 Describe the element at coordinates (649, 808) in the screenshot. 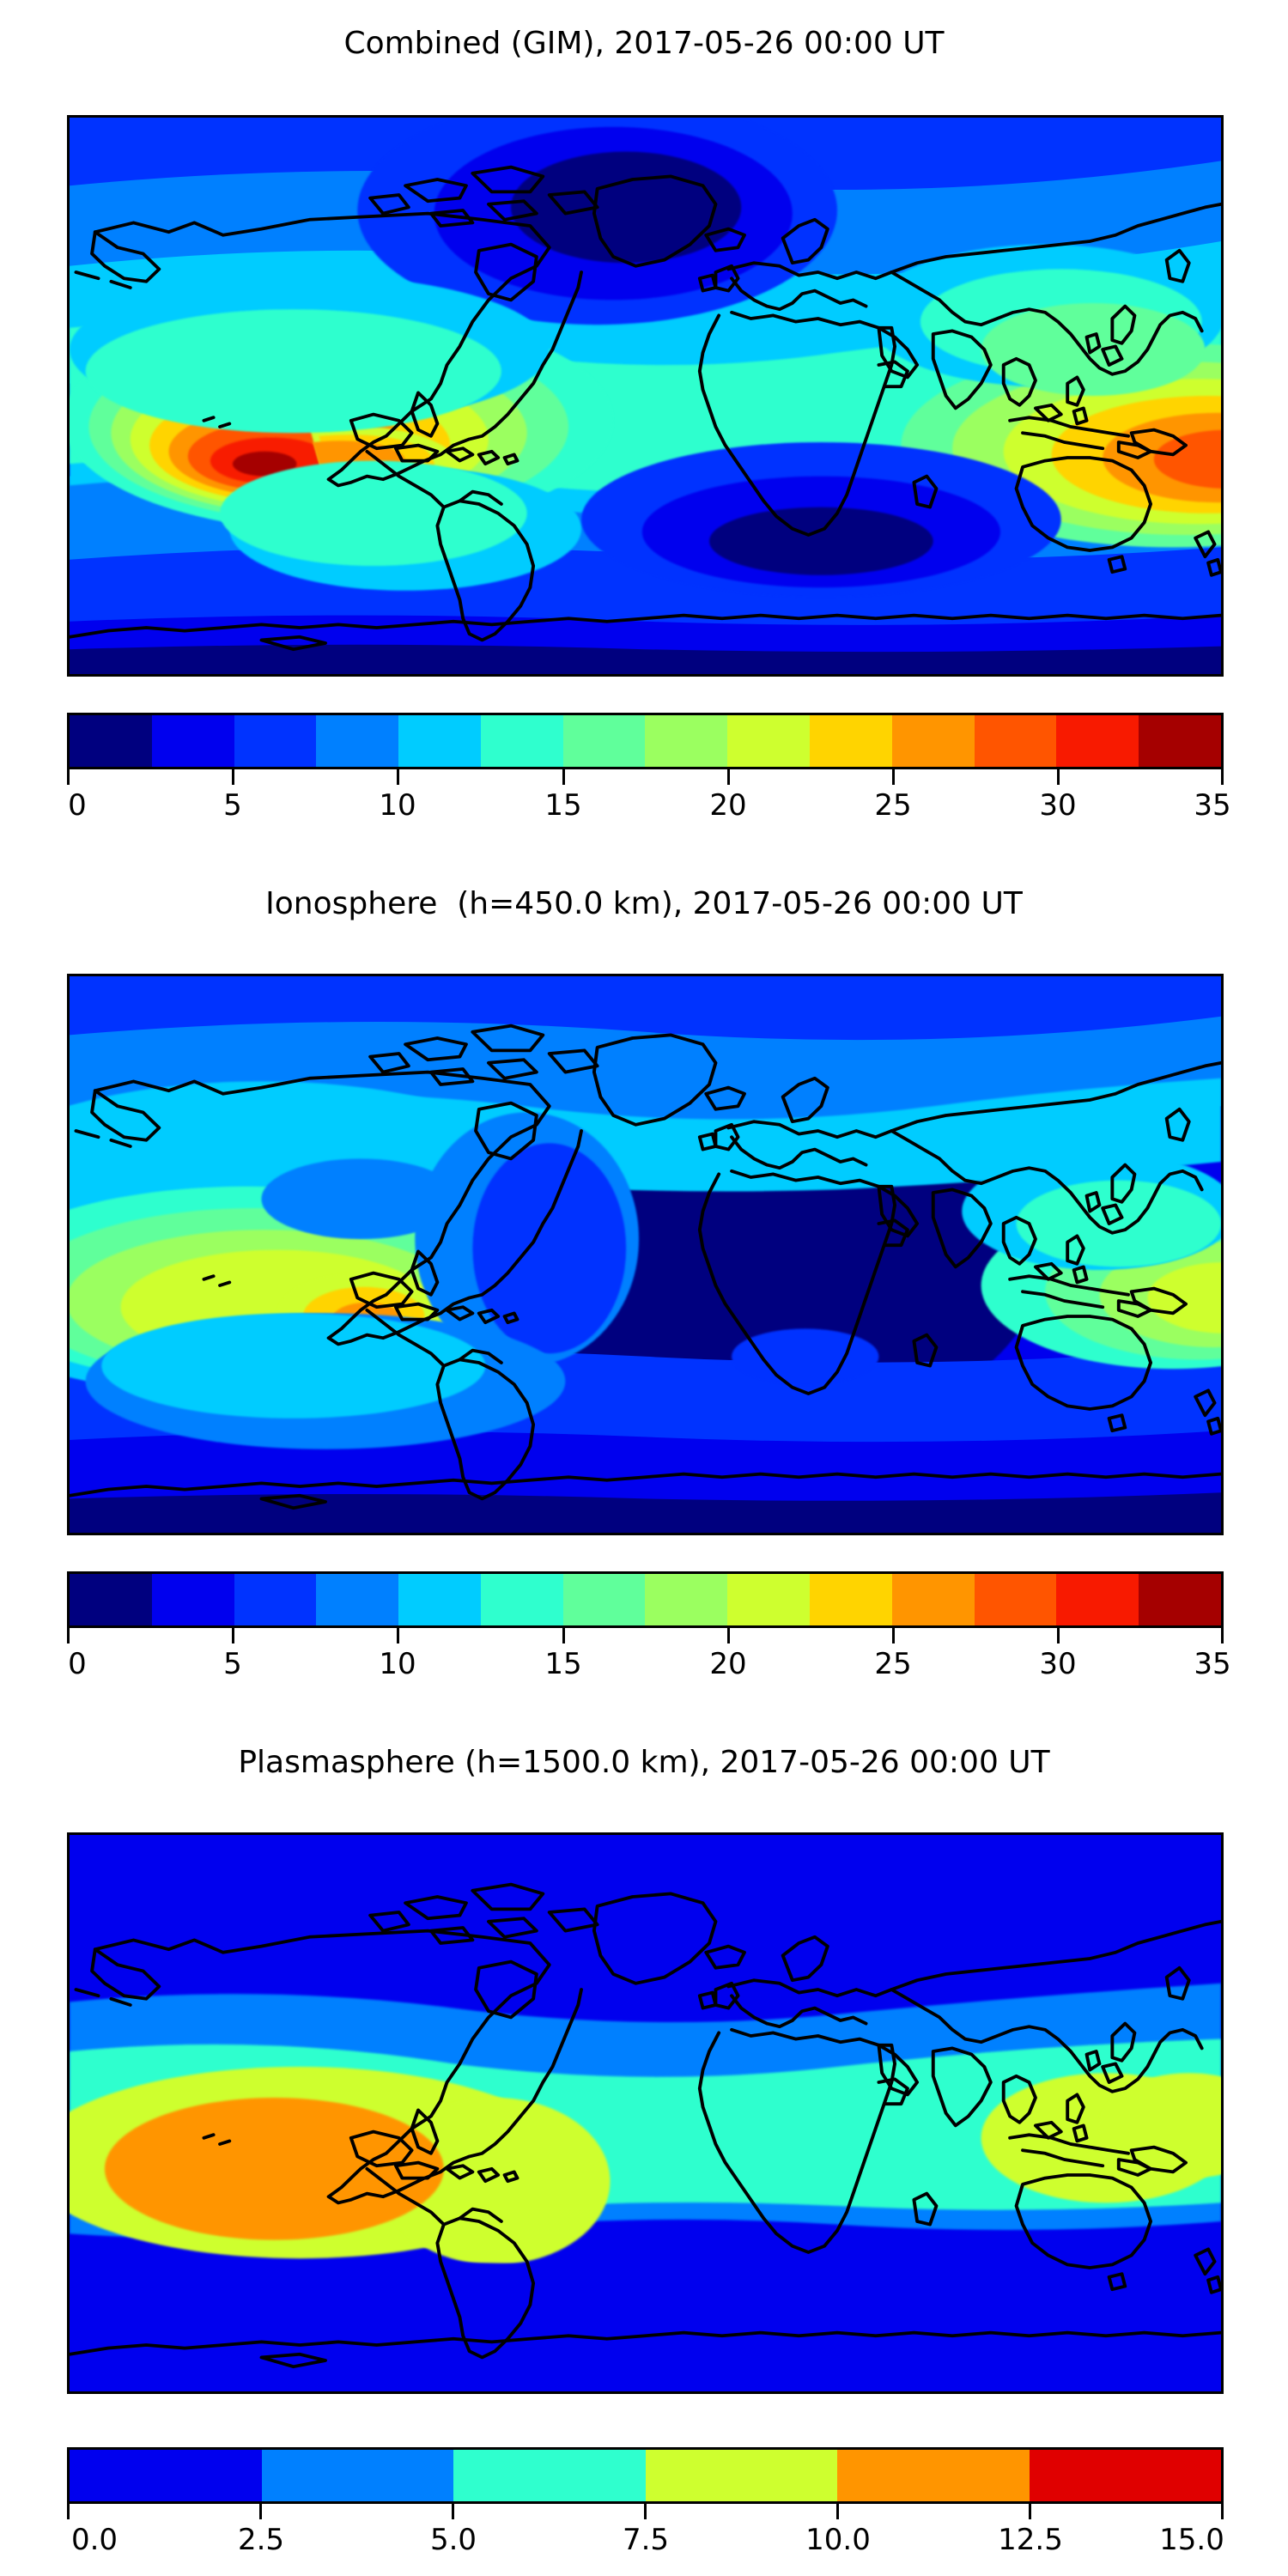

I see `colorbar-labels-combined: 0 5 10 15 20 25 30 35` at that location.